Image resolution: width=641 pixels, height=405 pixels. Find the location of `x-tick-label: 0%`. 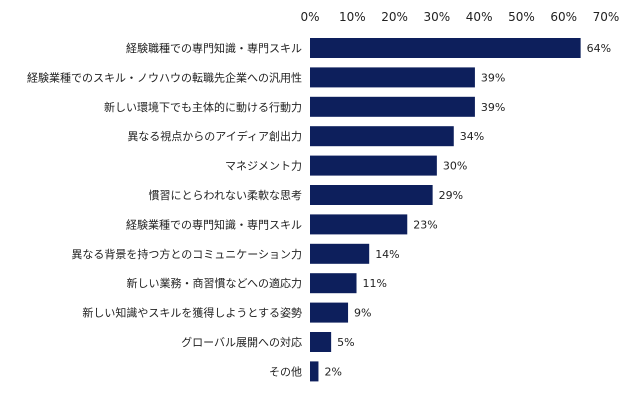

x-tick-label: 0% is located at coordinates (309, 17).